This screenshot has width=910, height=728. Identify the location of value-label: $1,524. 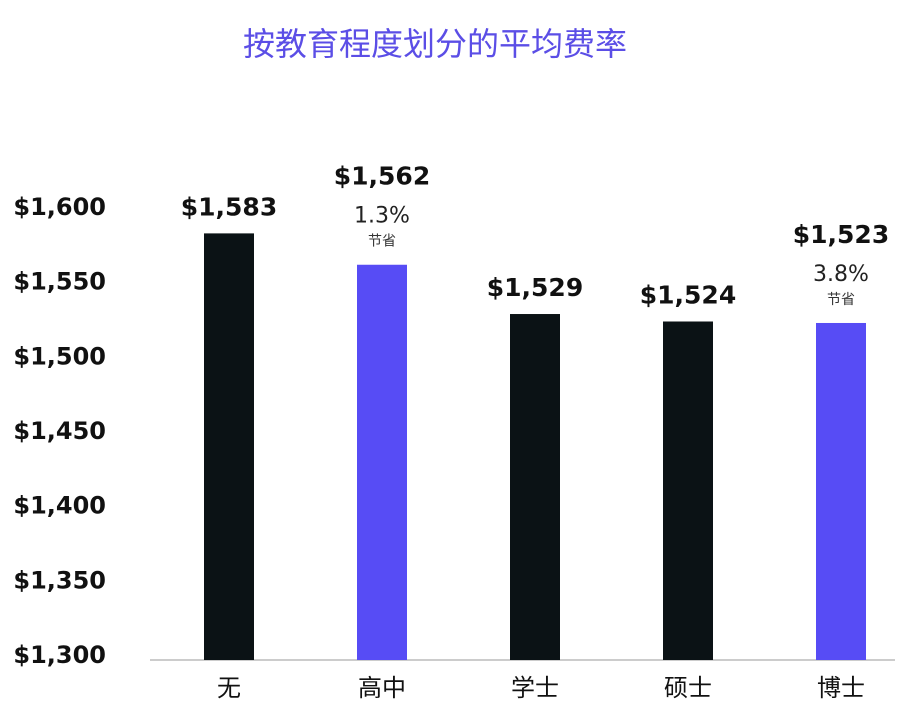
(688, 294).